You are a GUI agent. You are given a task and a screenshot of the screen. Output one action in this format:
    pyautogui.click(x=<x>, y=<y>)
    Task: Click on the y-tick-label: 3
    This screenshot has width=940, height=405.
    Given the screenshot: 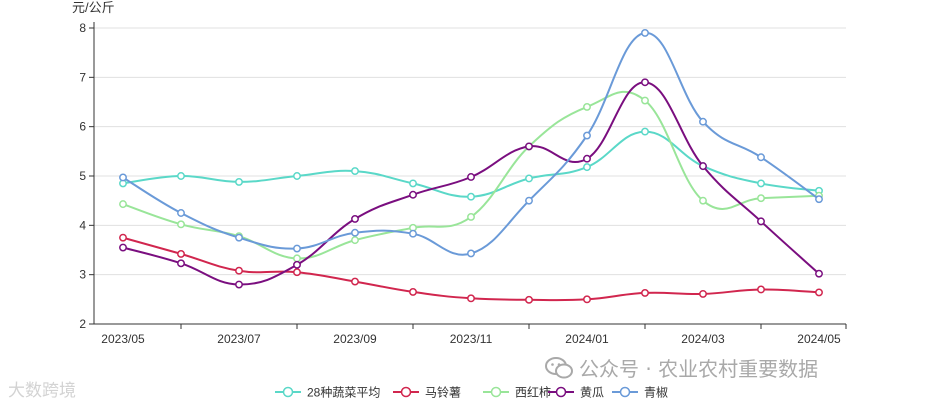 What is the action you would take?
    pyautogui.click(x=82, y=275)
    